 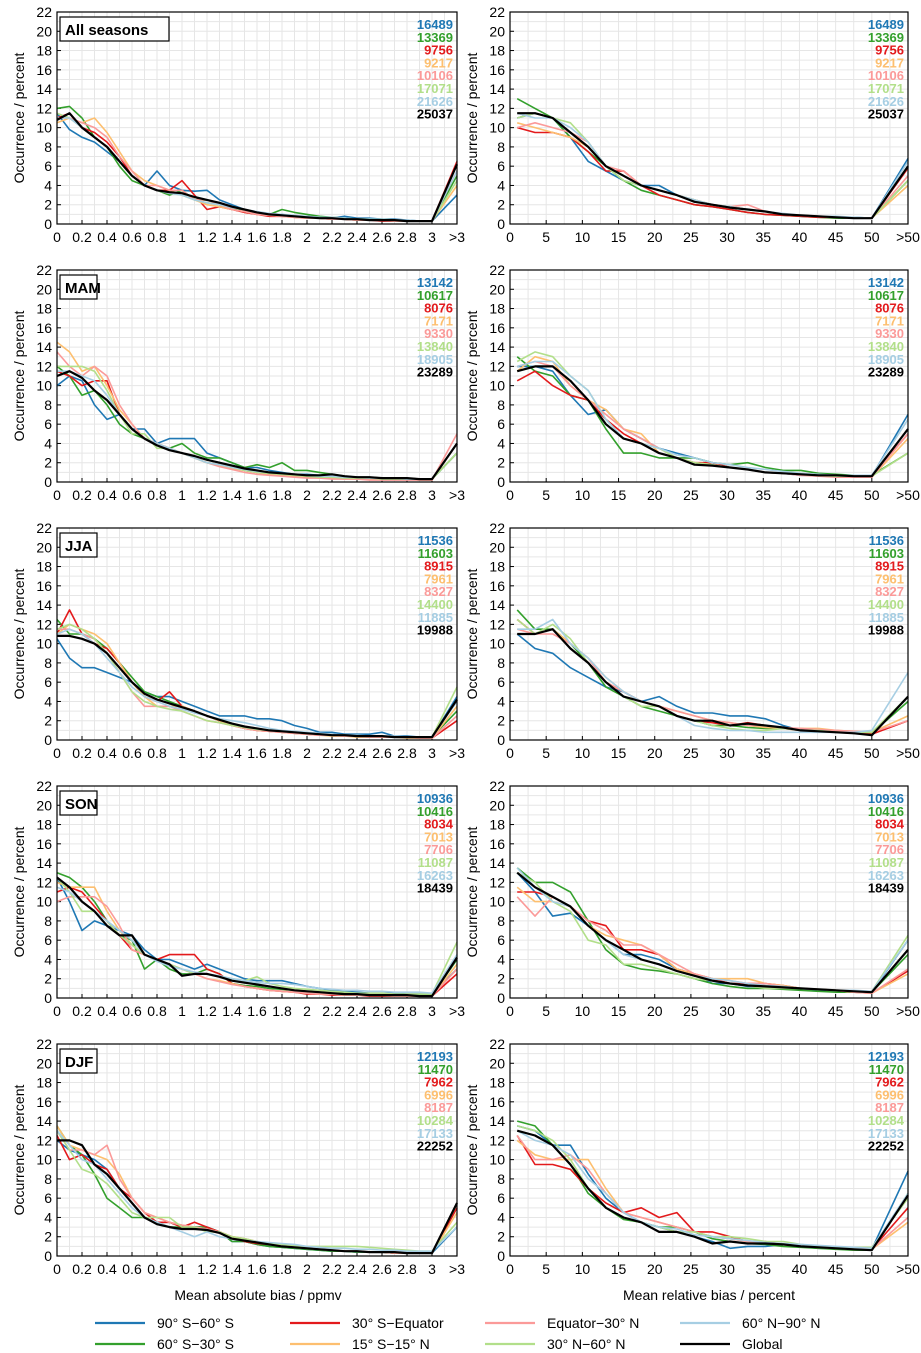 What do you see at coordinates (908, 495) in the screenshot?
I see `x-tick-label: >50` at bounding box center [908, 495].